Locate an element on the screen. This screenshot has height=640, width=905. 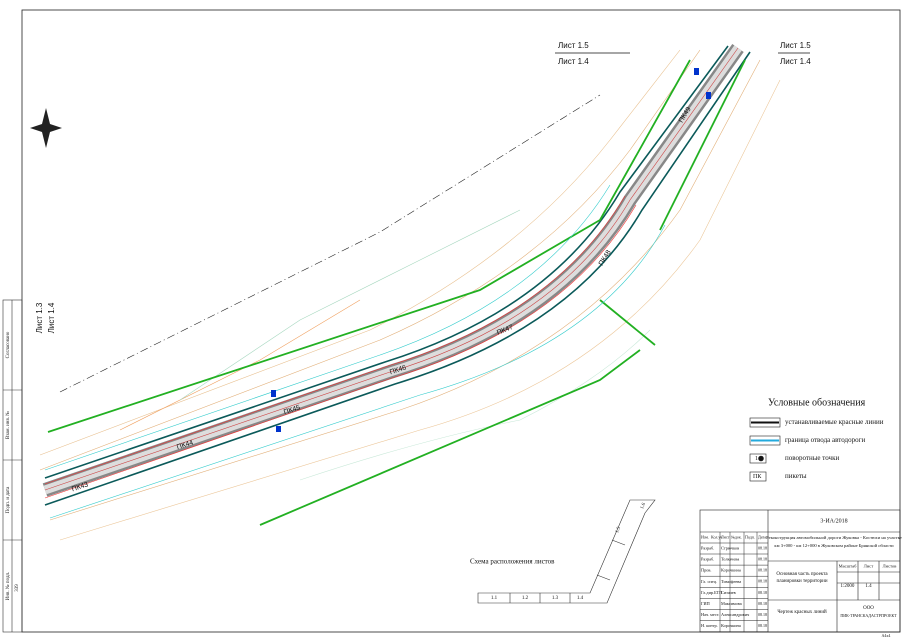
role-cell: Гл. спец. is located at coordinates (709, 581).